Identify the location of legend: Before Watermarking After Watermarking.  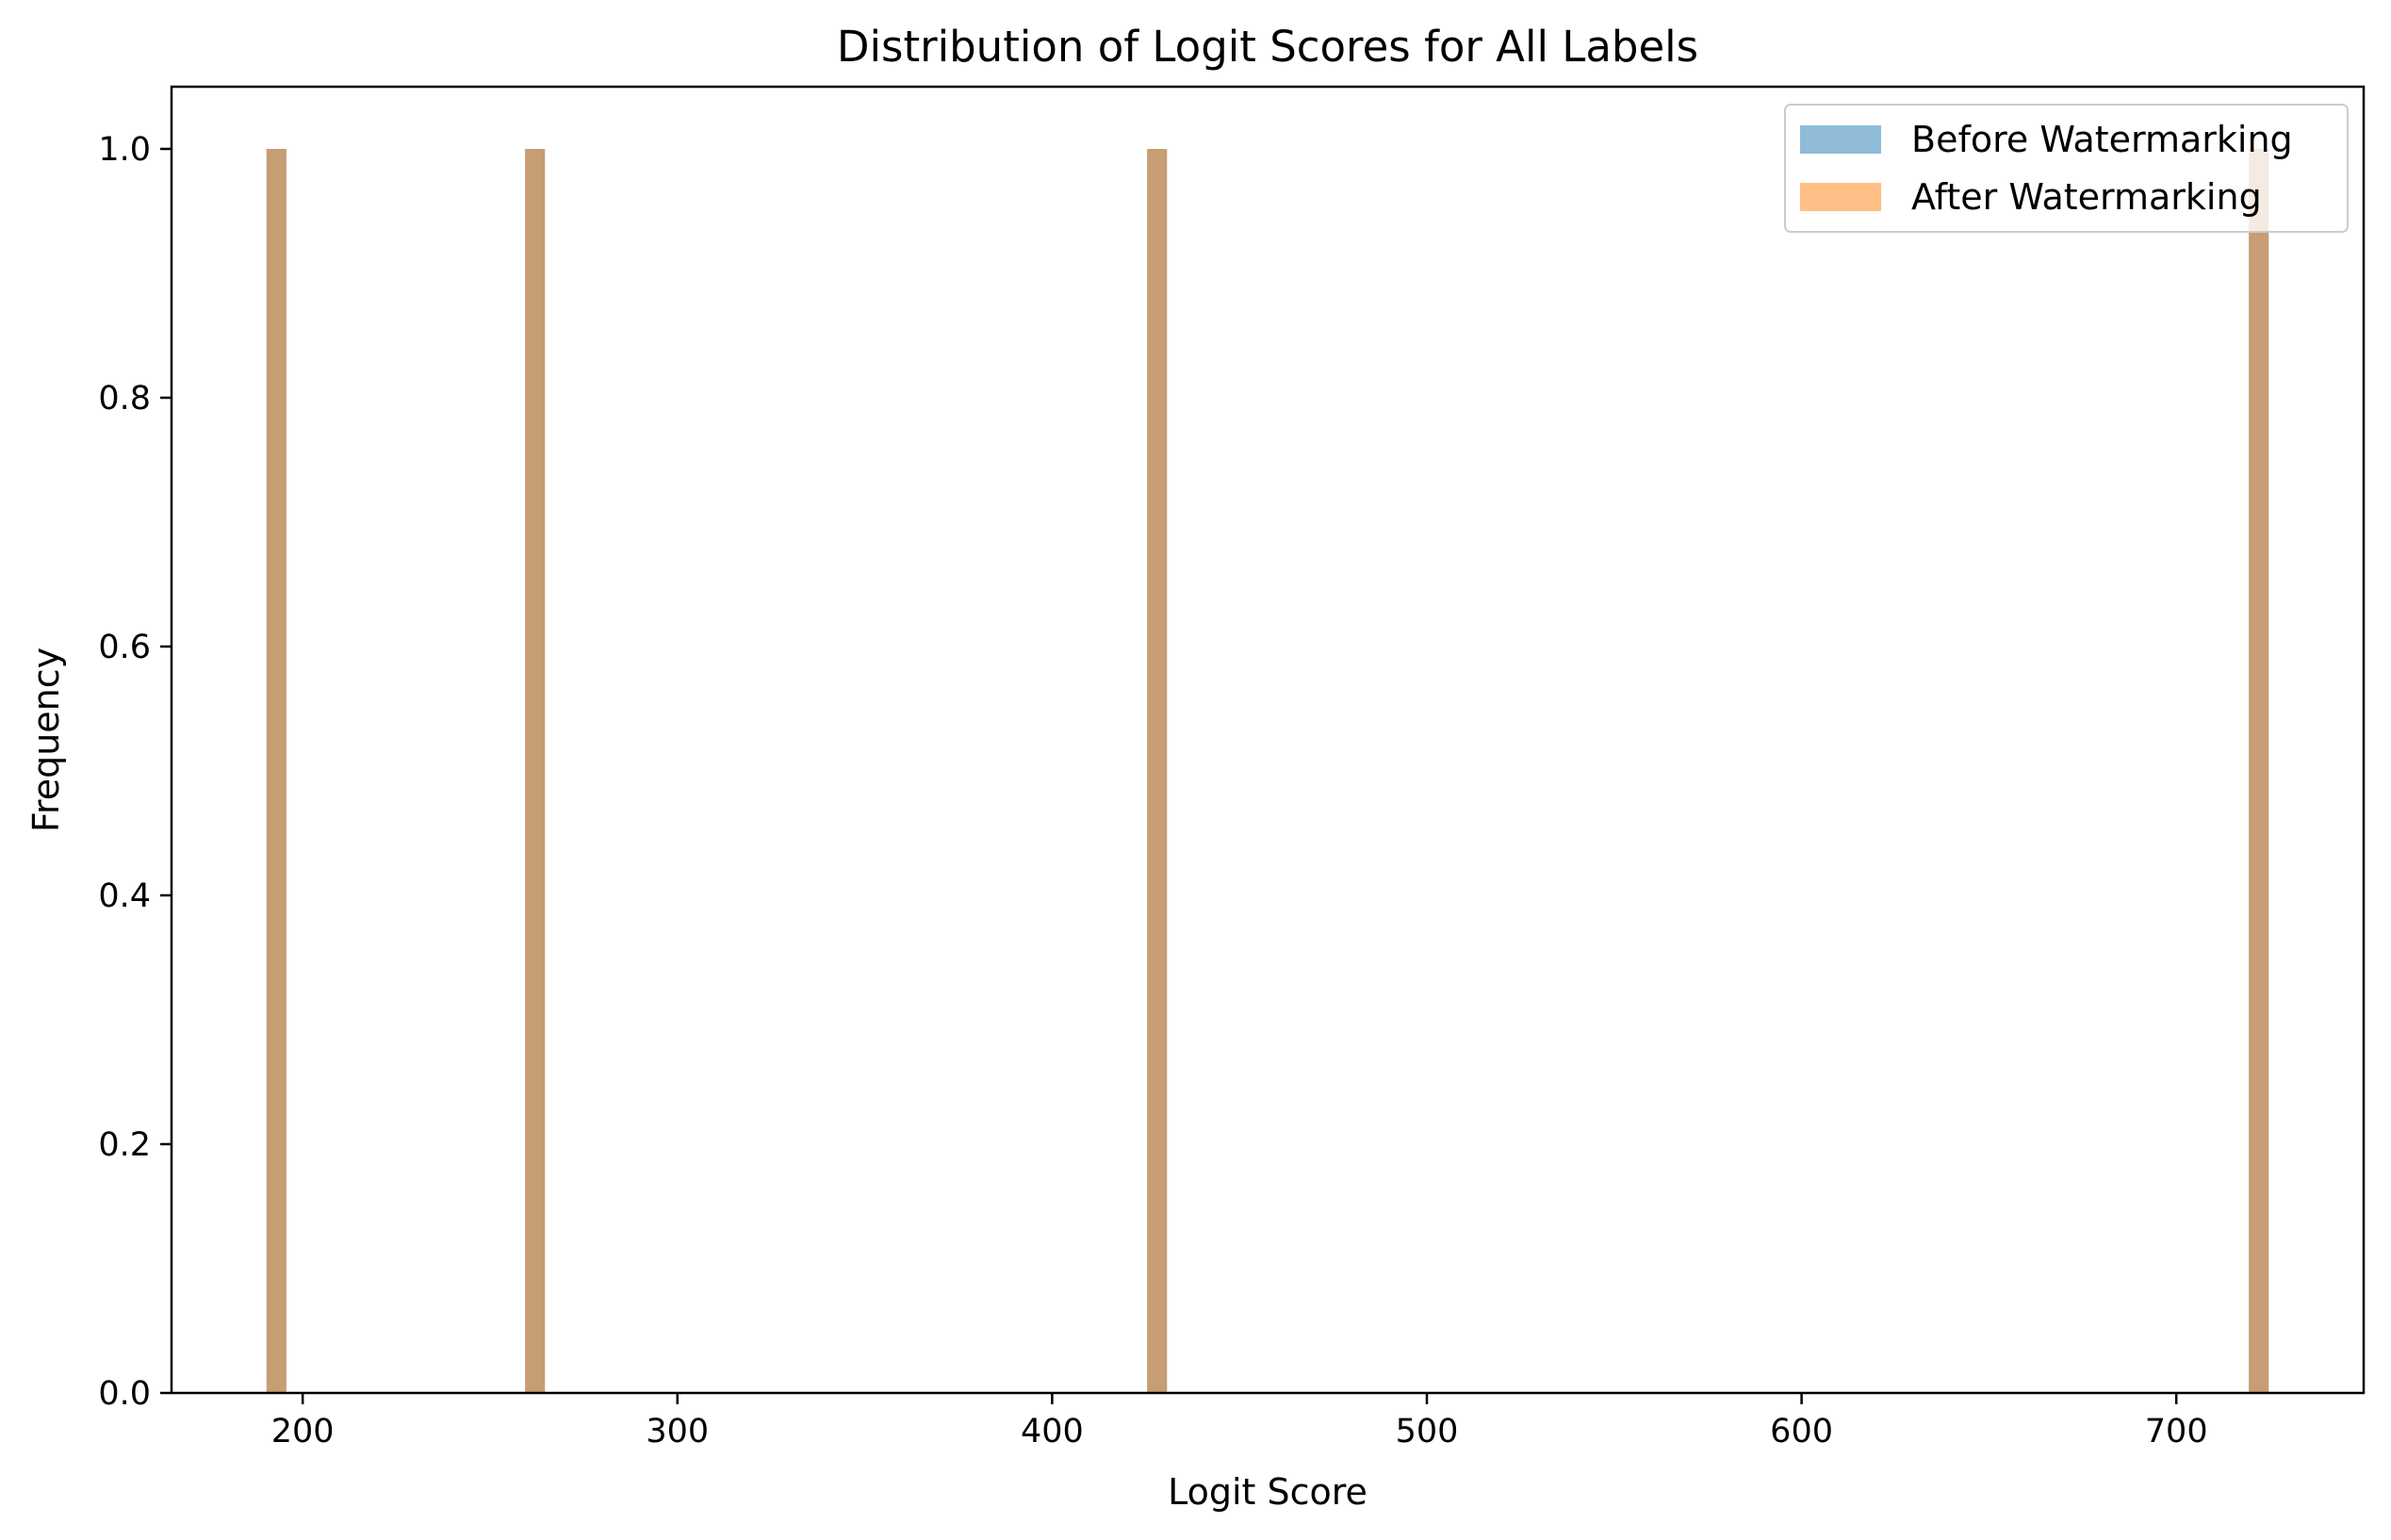
(2066, 168).